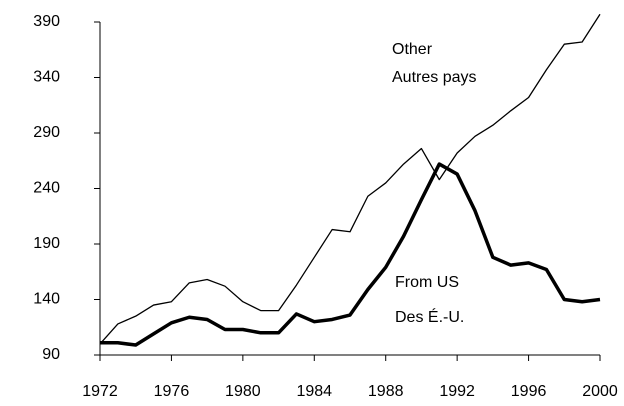 Image resolution: width=624 pixels, height=406 pixels. I want to click on y-tick-label: 390, so click(46, 21).